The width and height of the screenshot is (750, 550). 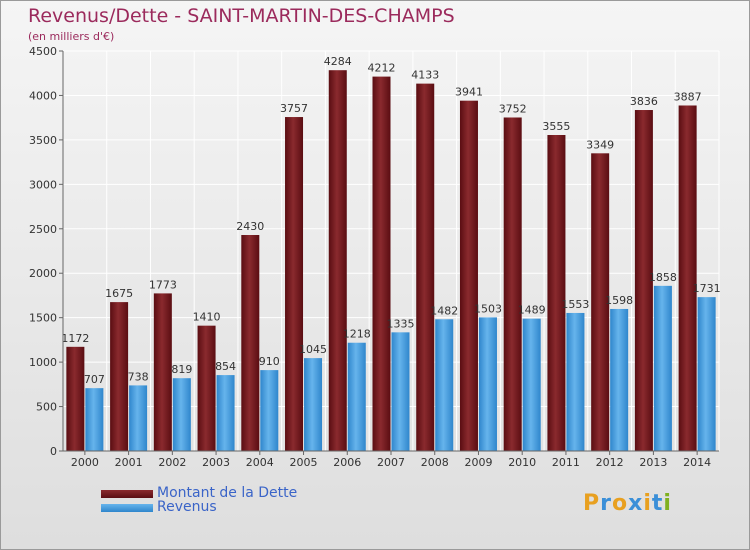 What do you see at coordinates (347, 462) in the screenshot?
I see `x-tick-label: 2006` at bounding box center [347, 462].